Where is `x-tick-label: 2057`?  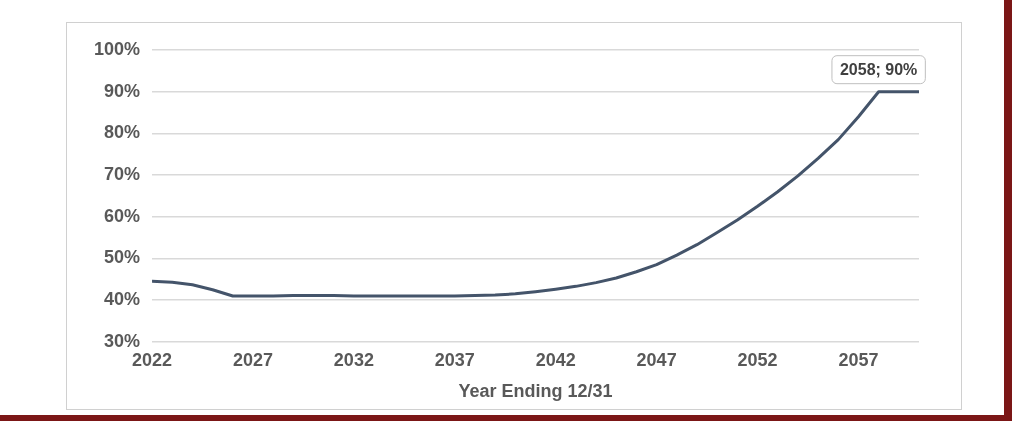 x-tick-label: 2057 is located at coordinates (858, 359).